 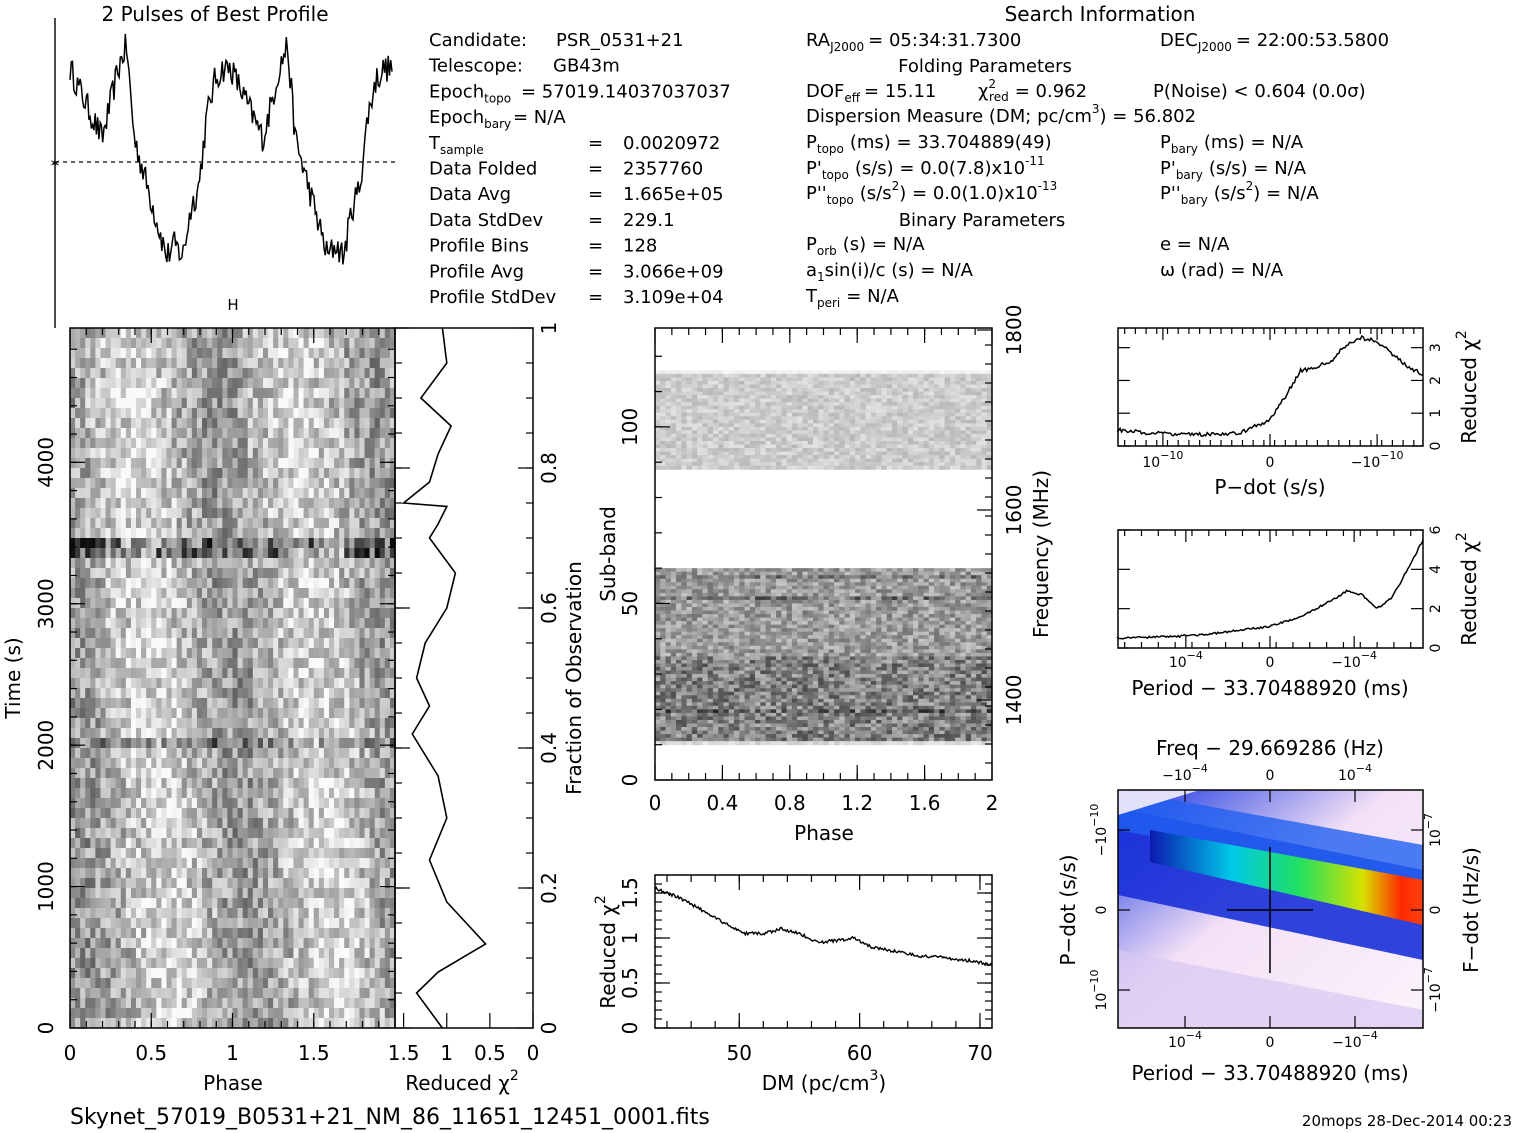 I want to click on period-pdot-xtick-2: −10−4, so click(x=1355, y=1040).